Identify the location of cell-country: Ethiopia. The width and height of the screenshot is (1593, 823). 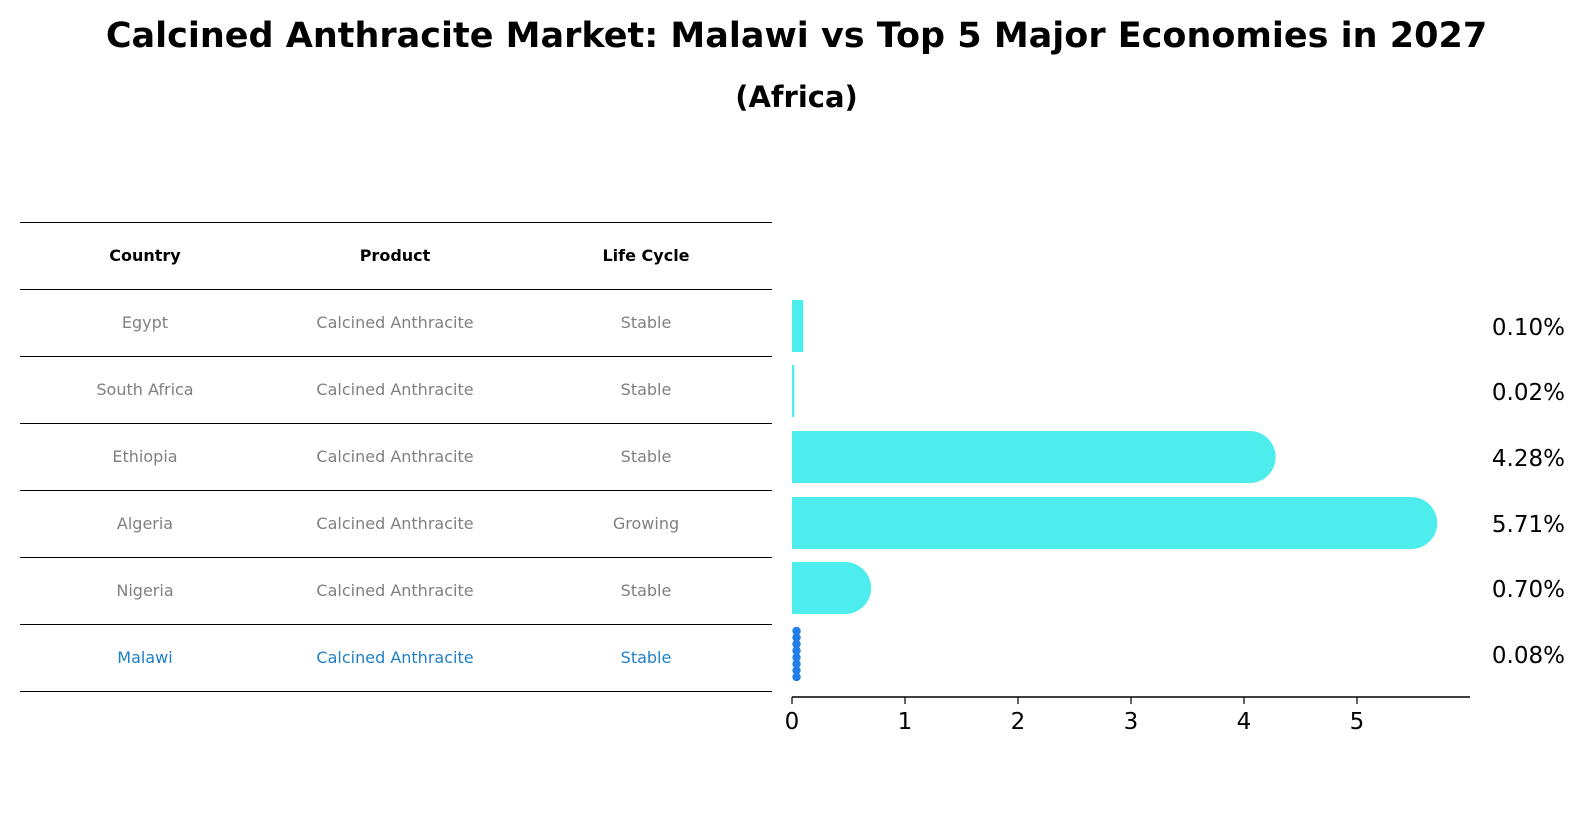
(145, 456).